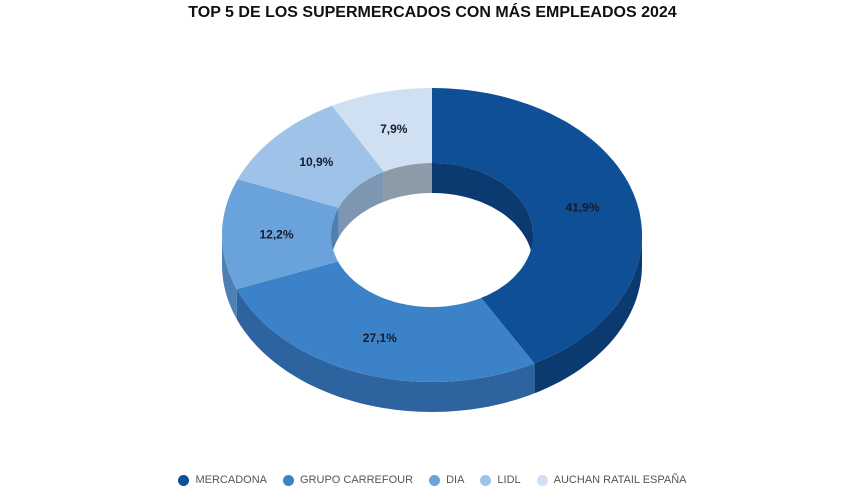  Describe the element at coordinates (620, 480) in the screenshot. I see `legend-label: AUCHAN RATAIL ESPAÑA` at that location.